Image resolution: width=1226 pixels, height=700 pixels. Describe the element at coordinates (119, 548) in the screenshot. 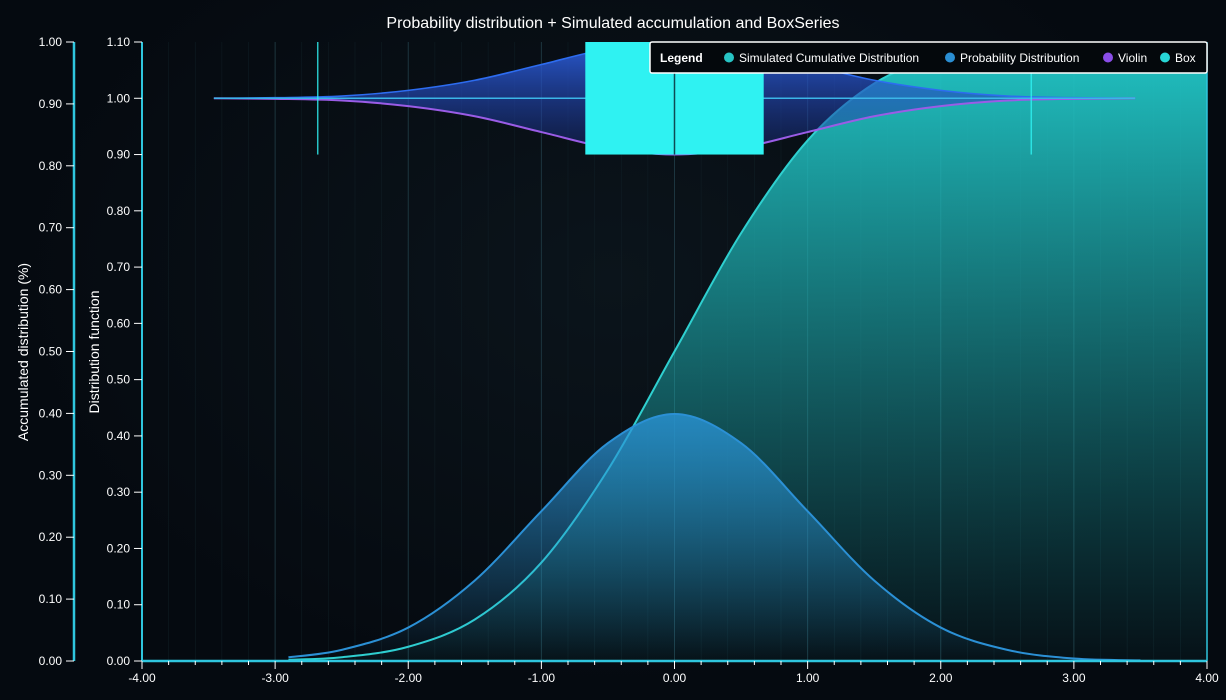

I see `distribution-axis-tick-label: 0.20` at that location.